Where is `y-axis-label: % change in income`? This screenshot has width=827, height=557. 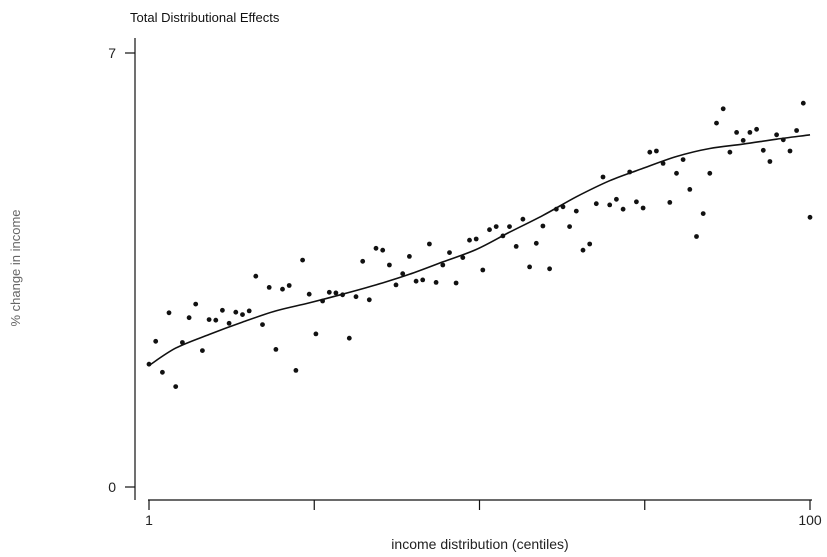
y-axis-label: % change in income is located at coordinates (15, 267).